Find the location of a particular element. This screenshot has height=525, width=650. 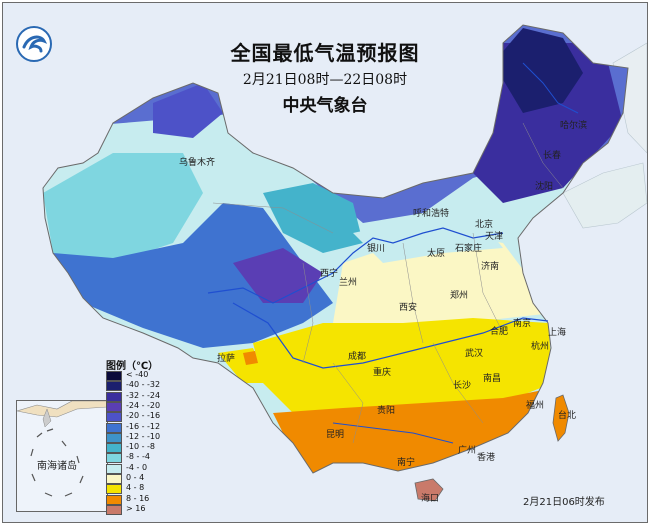

city-label: 西安 is located at coordinates (408, 308).